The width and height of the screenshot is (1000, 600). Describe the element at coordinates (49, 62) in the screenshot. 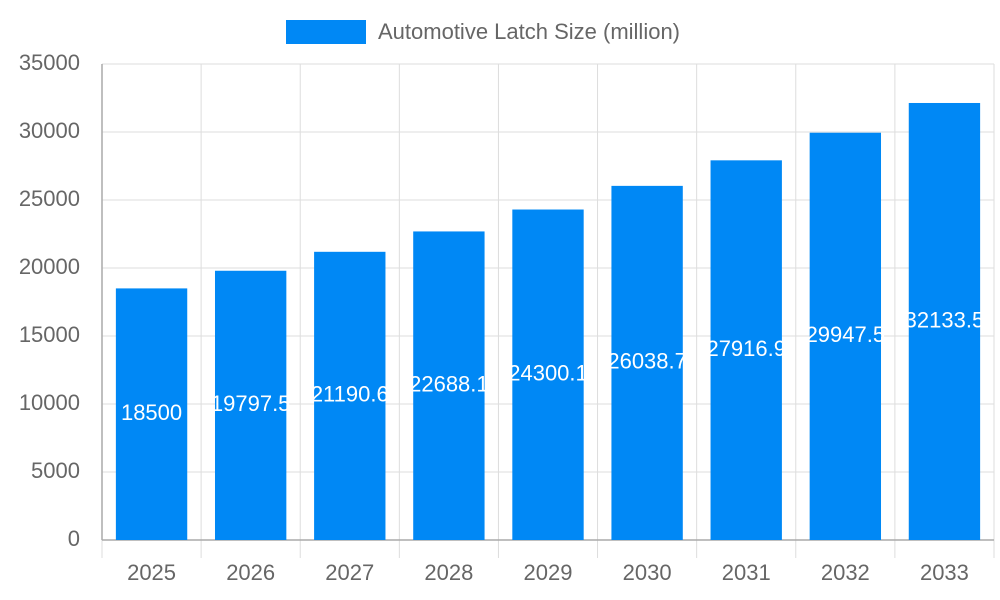

I see `y-tick-label: 35000` at that location.